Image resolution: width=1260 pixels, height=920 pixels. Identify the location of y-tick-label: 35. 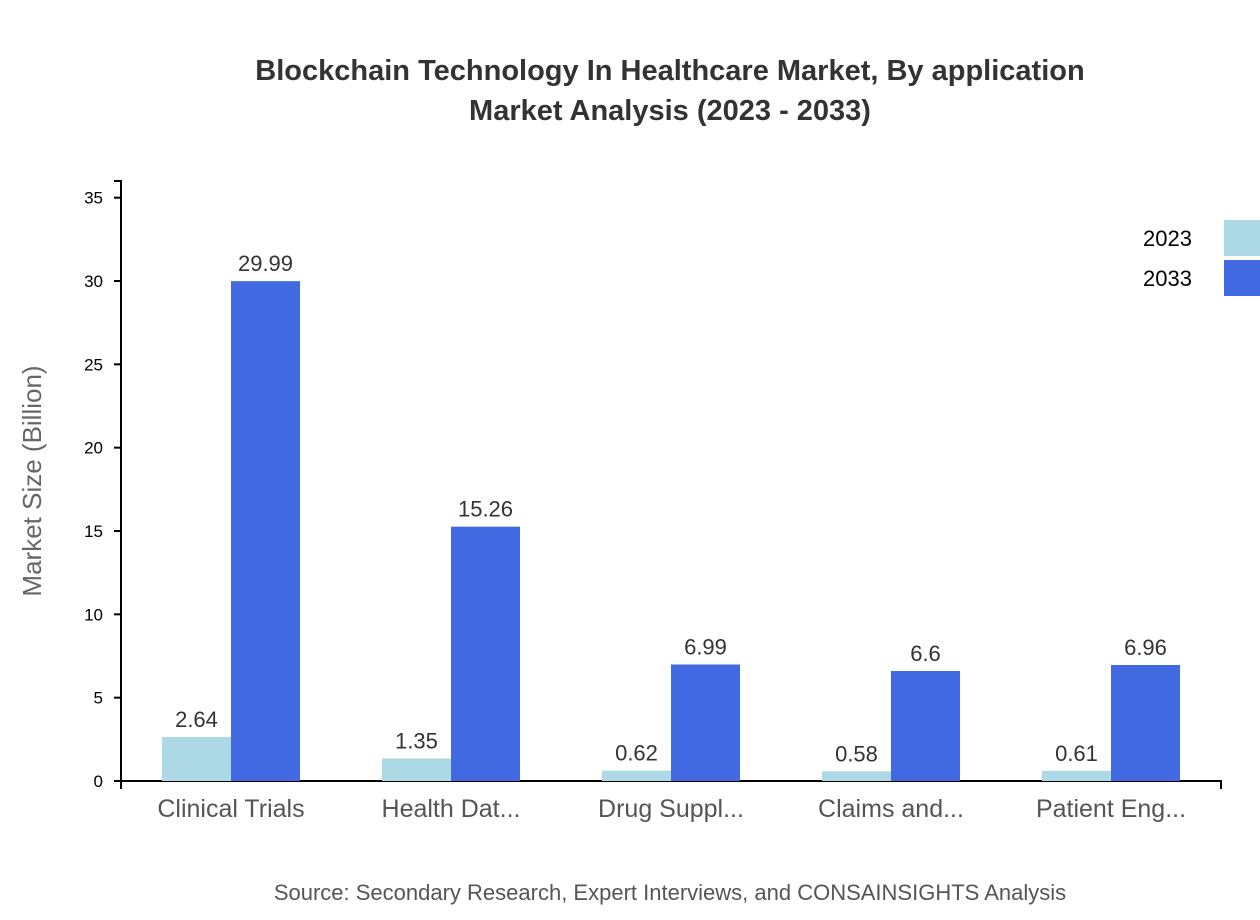
(93, 198).